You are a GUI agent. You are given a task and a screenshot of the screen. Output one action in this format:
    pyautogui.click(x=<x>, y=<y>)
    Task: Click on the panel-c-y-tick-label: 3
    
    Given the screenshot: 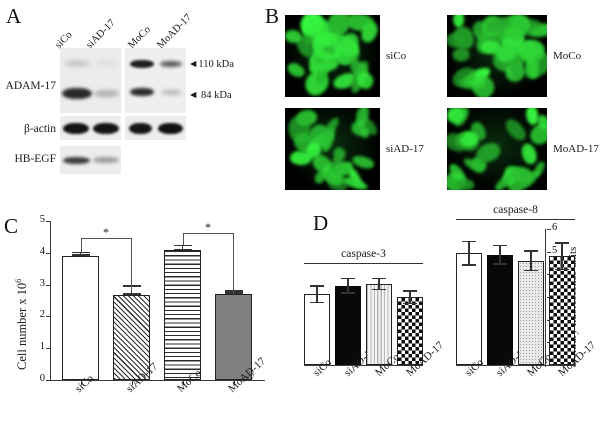 What is the action you would take?
    pyautogui.click(x=42, y=283)
    